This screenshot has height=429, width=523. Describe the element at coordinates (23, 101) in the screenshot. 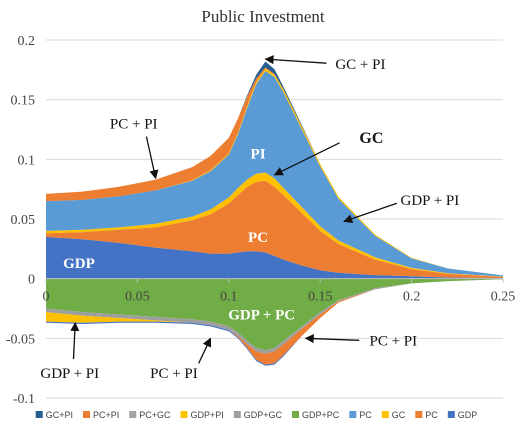

I see `y-tick-label: 0.15` at that location.